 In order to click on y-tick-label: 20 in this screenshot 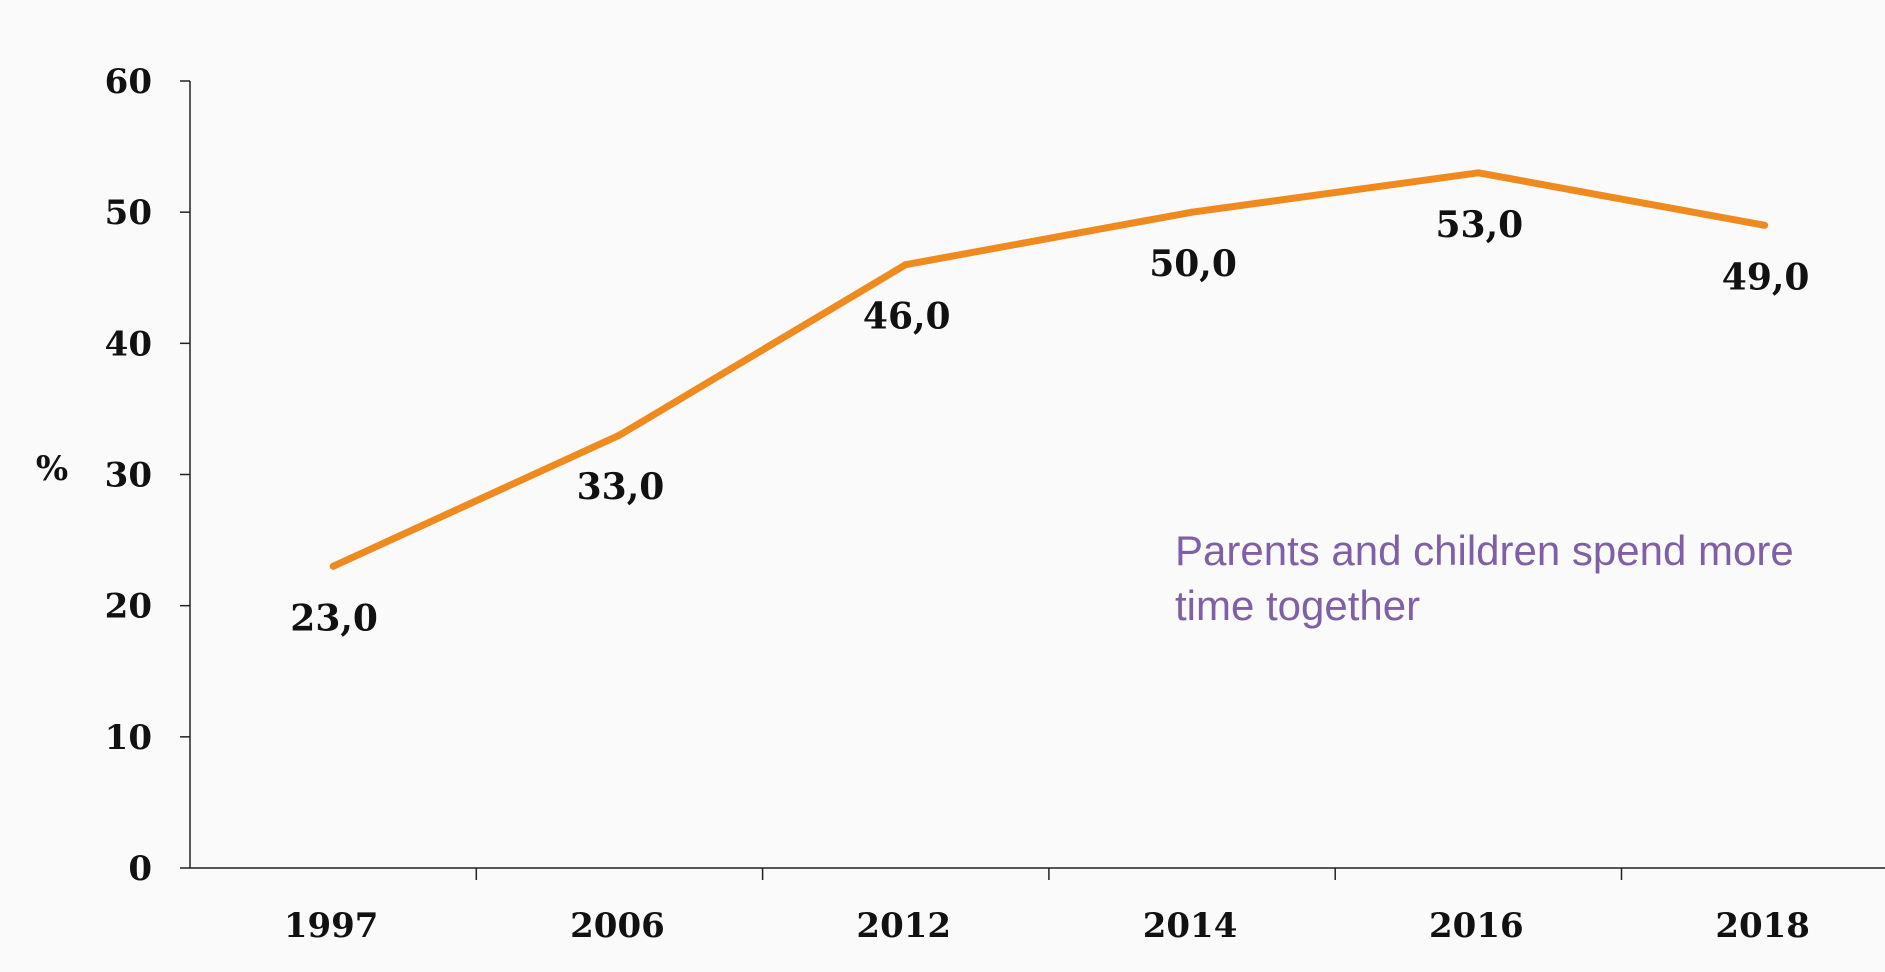, I will do `click(128, 607)`.